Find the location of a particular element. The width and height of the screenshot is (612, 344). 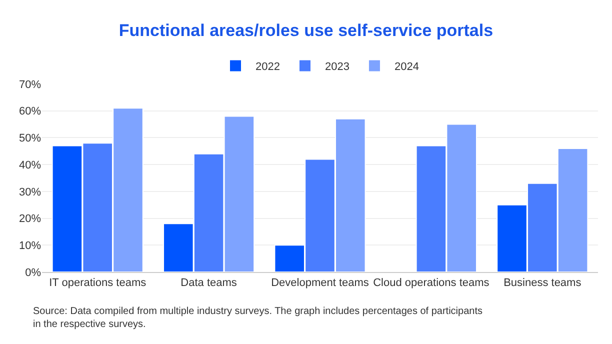

chart-title: Functional areas/roles use self-service portals is located at coordinates (306, 30).